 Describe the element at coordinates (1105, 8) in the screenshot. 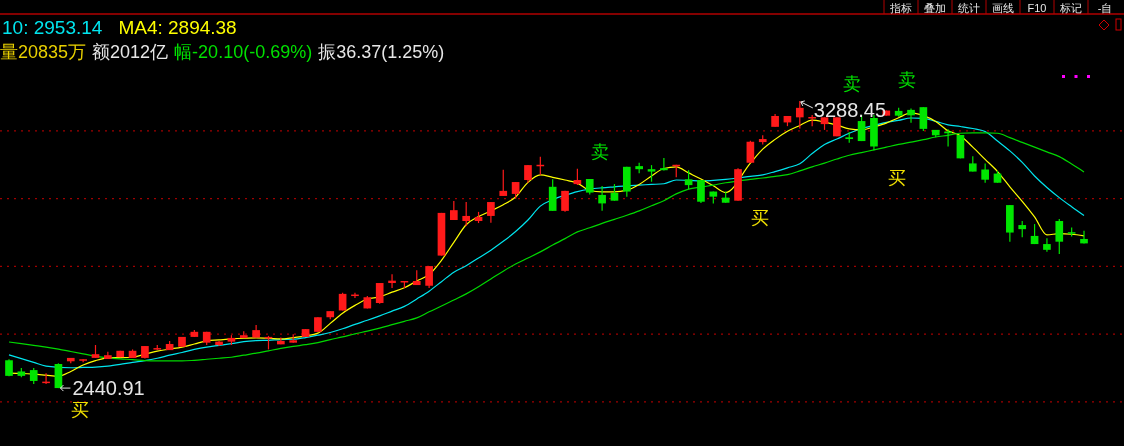

I see `text: -自` at that location.